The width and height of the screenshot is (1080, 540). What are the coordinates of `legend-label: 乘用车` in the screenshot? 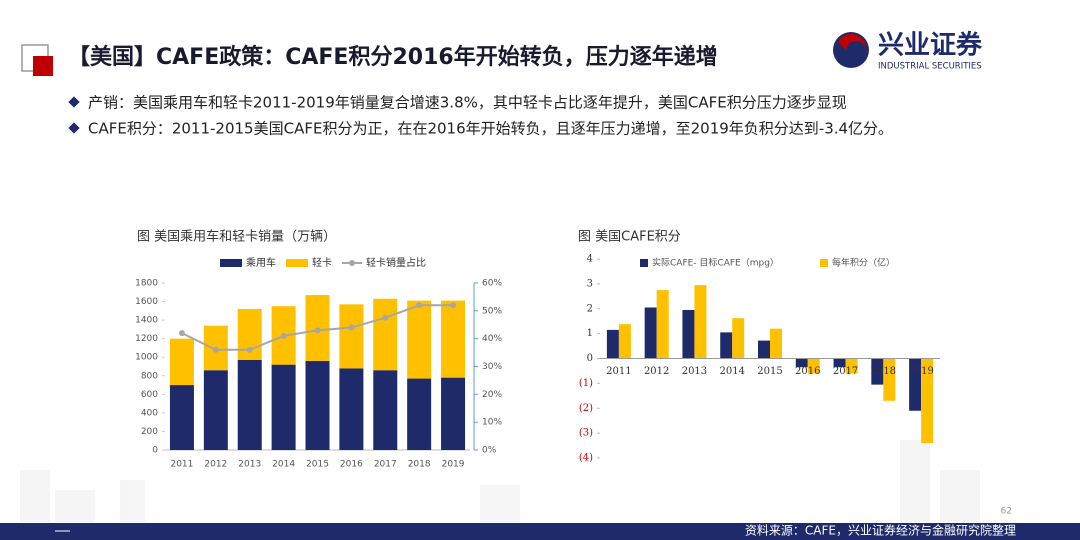 It's located at (261, 262).